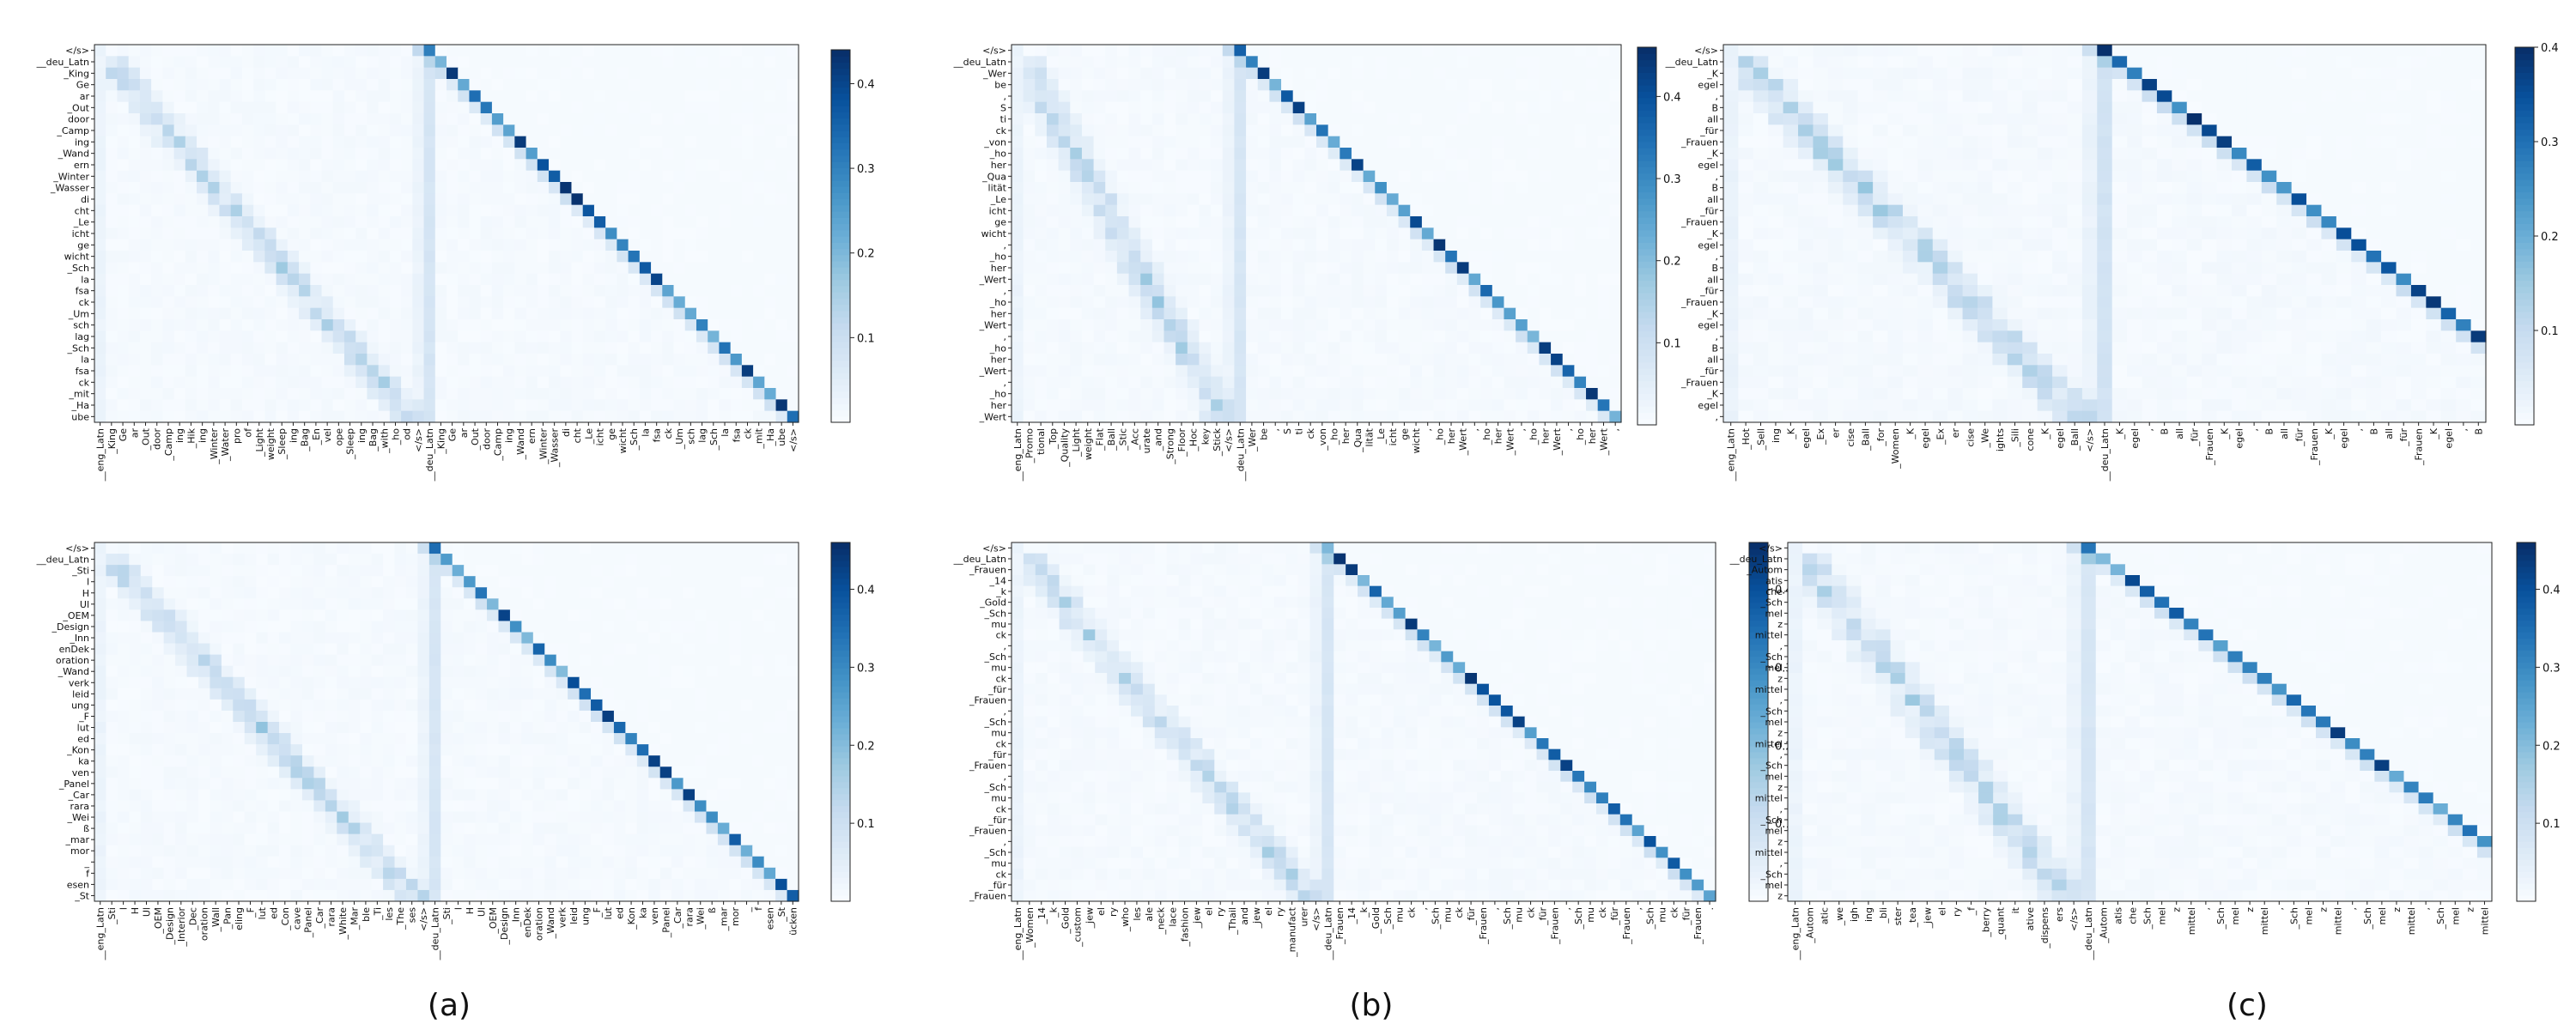 This screenshot has width=2576, height=1030. What do you see at coordinates (293, 435) in the screenshot?
I see `x-tick-label: ing` at bounding box center [293, 435].